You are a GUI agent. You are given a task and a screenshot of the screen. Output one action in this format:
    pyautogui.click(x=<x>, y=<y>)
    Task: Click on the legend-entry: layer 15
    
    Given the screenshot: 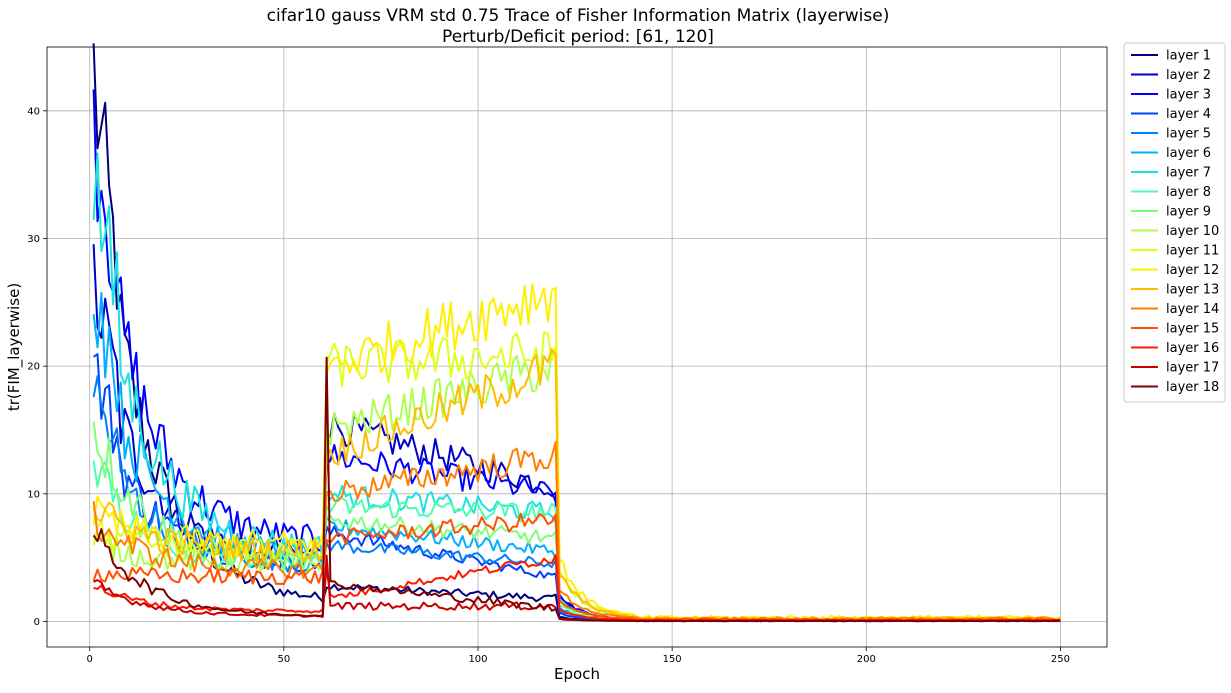 What is the action you would take?
    pyautogui.click(x=1192, y=329)
    